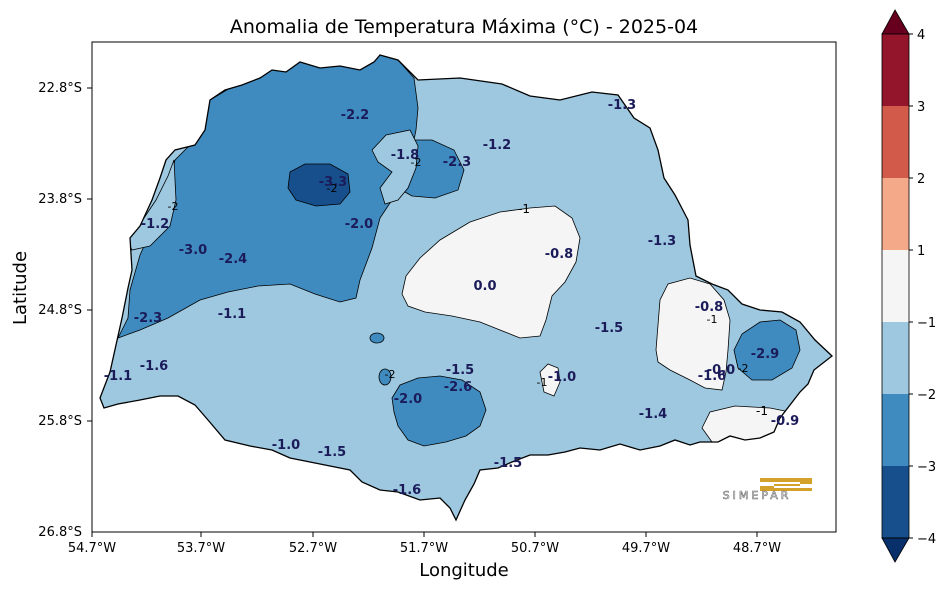 This screenshot has width=949, height=589. Describe the element at coordinates (395, 167) in the screenshot. I see `anomaly-band-minus2-to-minus1-lobe` at that location.